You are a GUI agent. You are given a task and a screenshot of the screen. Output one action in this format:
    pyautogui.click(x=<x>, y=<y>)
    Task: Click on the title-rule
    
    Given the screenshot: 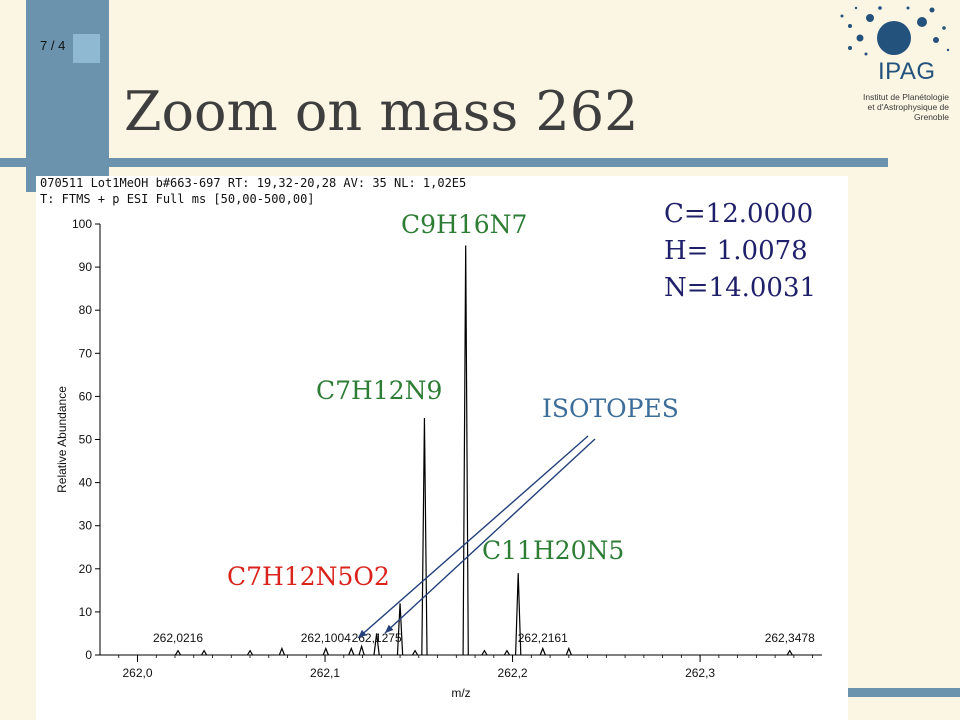 What is the action you would take?
    pyautogui.click(x=444, y=162)
    